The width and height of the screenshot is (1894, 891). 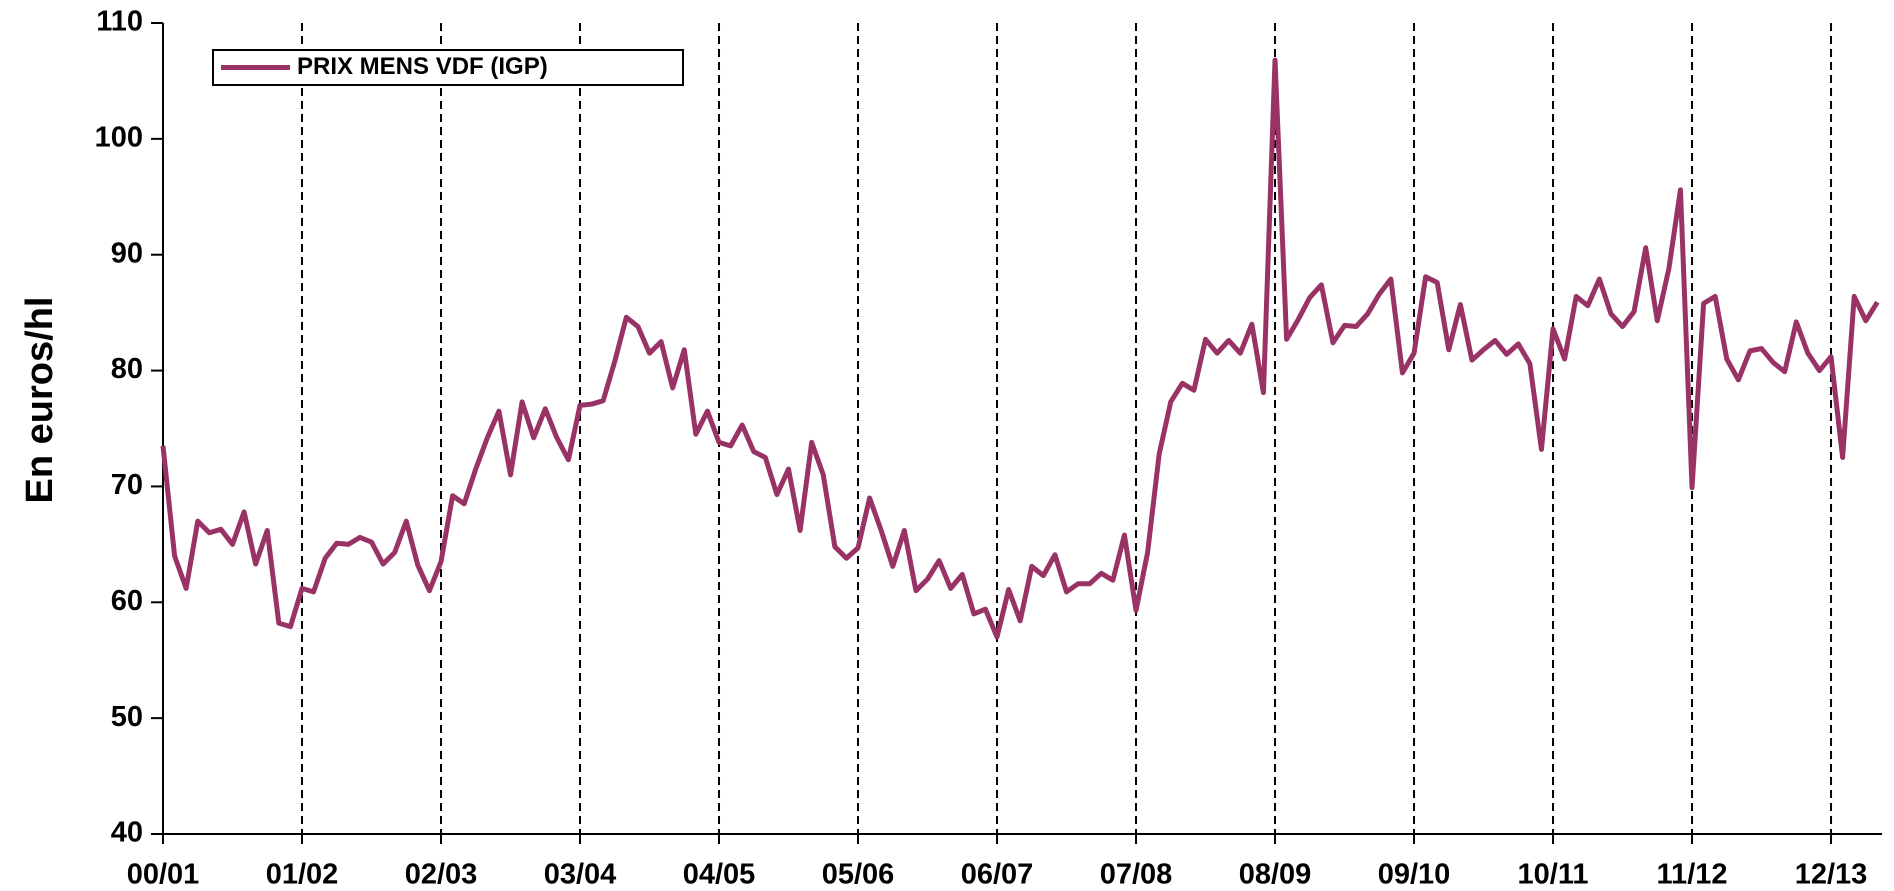 I want to click on x-tick-label: 07/08, so click(x=1136, y=875).